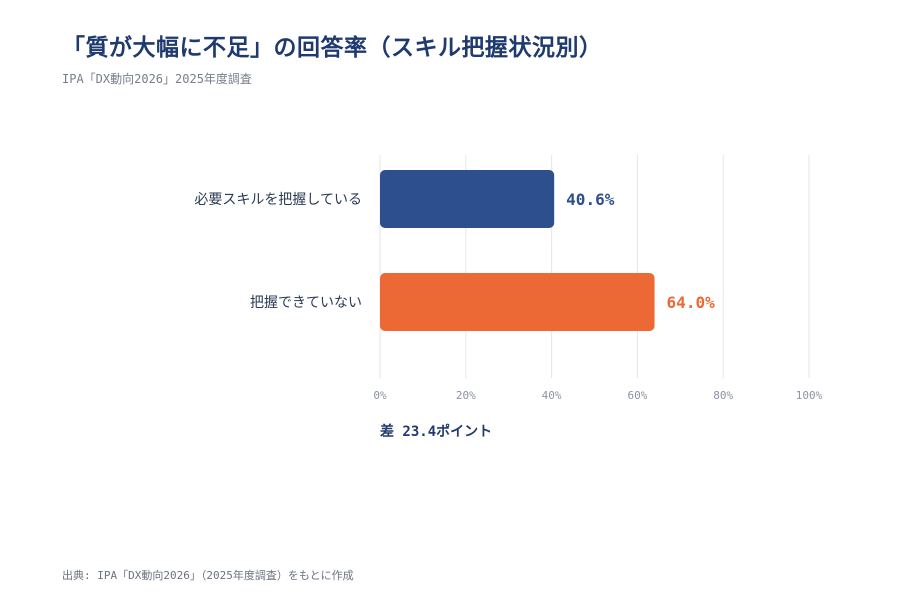 Image resolution: width=920 pixels, height=600 pixels. What do you see at coordinates (278, 200) in the screenshot?
I see `category-label: 必要スキルを把握している` at bounding box center [278, 200].